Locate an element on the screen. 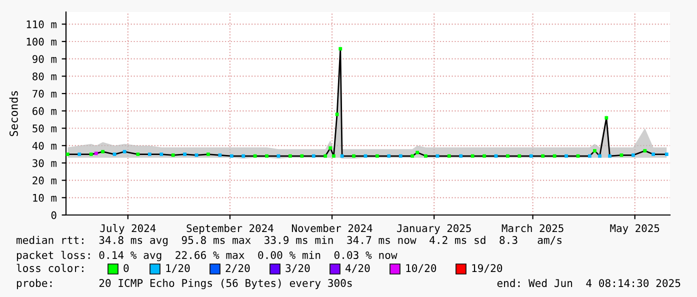 The width and height of the screenshot is (697, 297). legend-label: 2/20 is located at coordinates (238, 268).